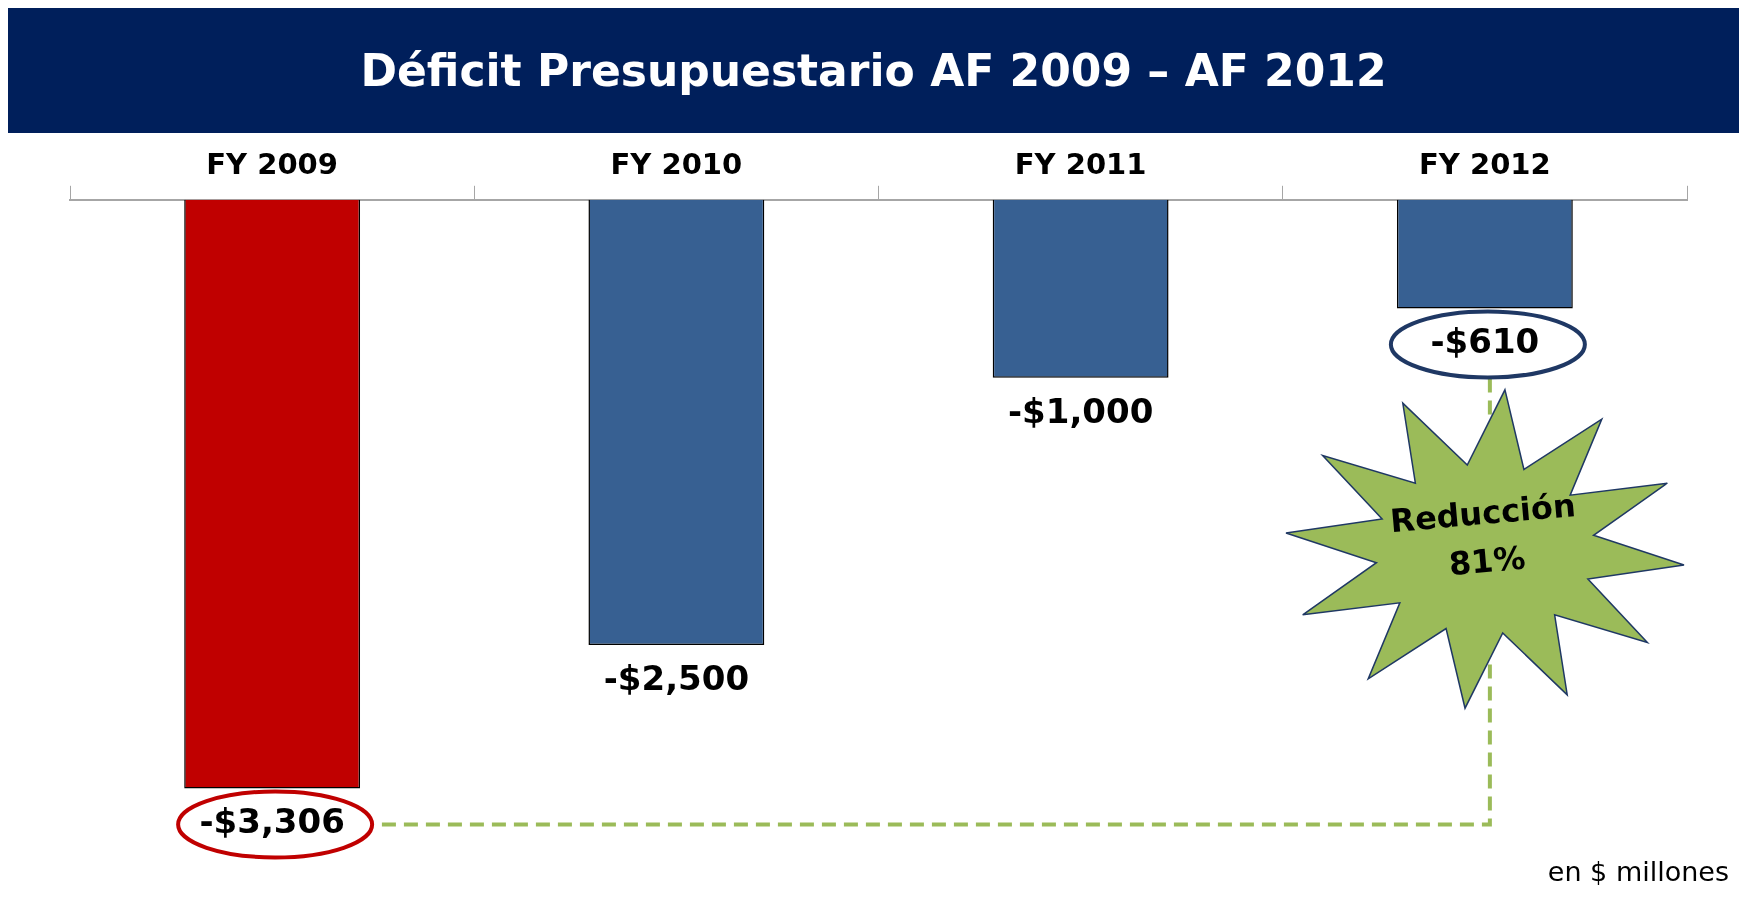 Image resolution: width=1747 pixels, height=910 pixels. Describe the element at coordinates (676, 163) in the screenshot. I see `x-tick-label: FY 2010` at that location.